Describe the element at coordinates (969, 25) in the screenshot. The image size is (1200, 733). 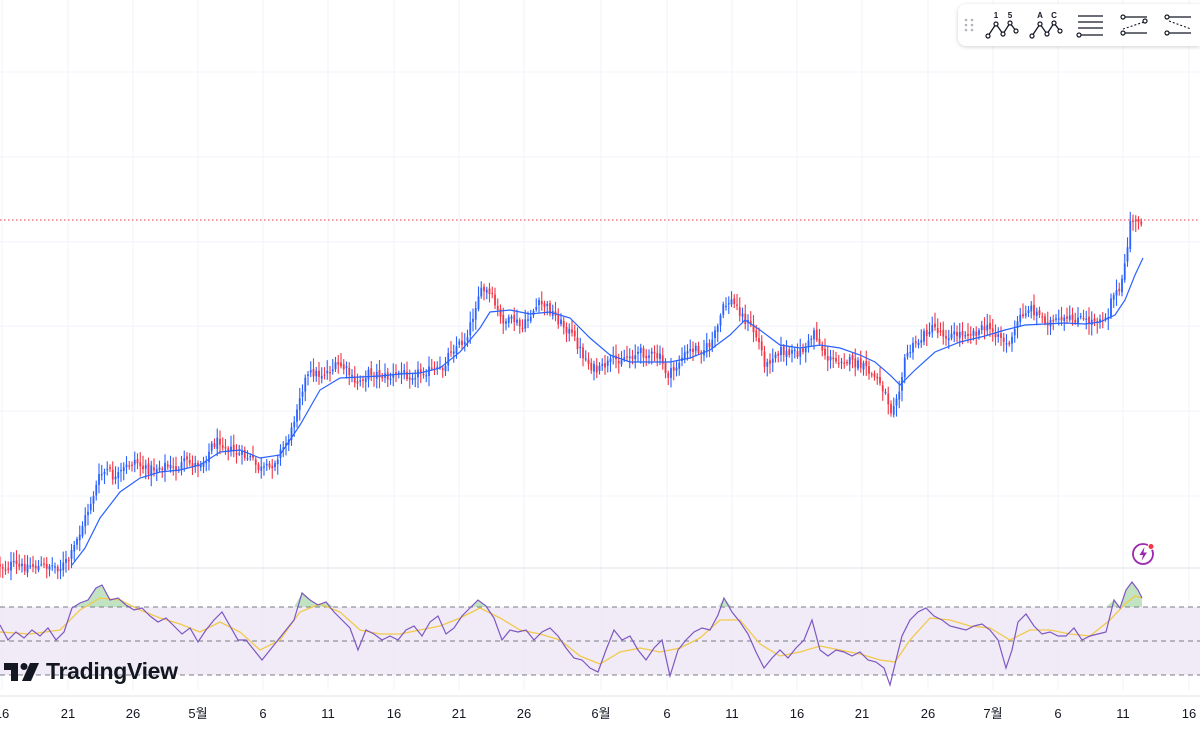
I see `drag-handle-icon` at that location.